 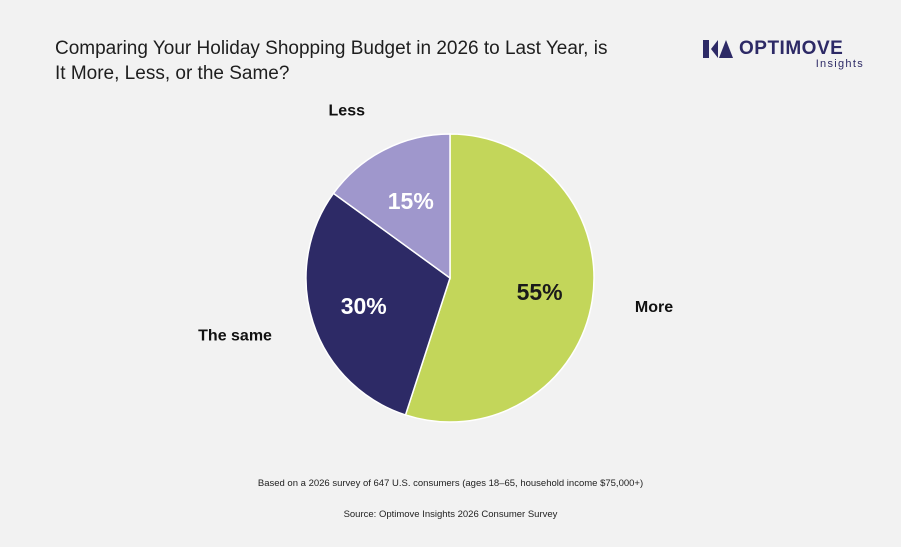 What do you see at coordinates (364, 306) in the screenshot?
I see `slice-value-the-same: 30%` at bounding box center [364, 306].